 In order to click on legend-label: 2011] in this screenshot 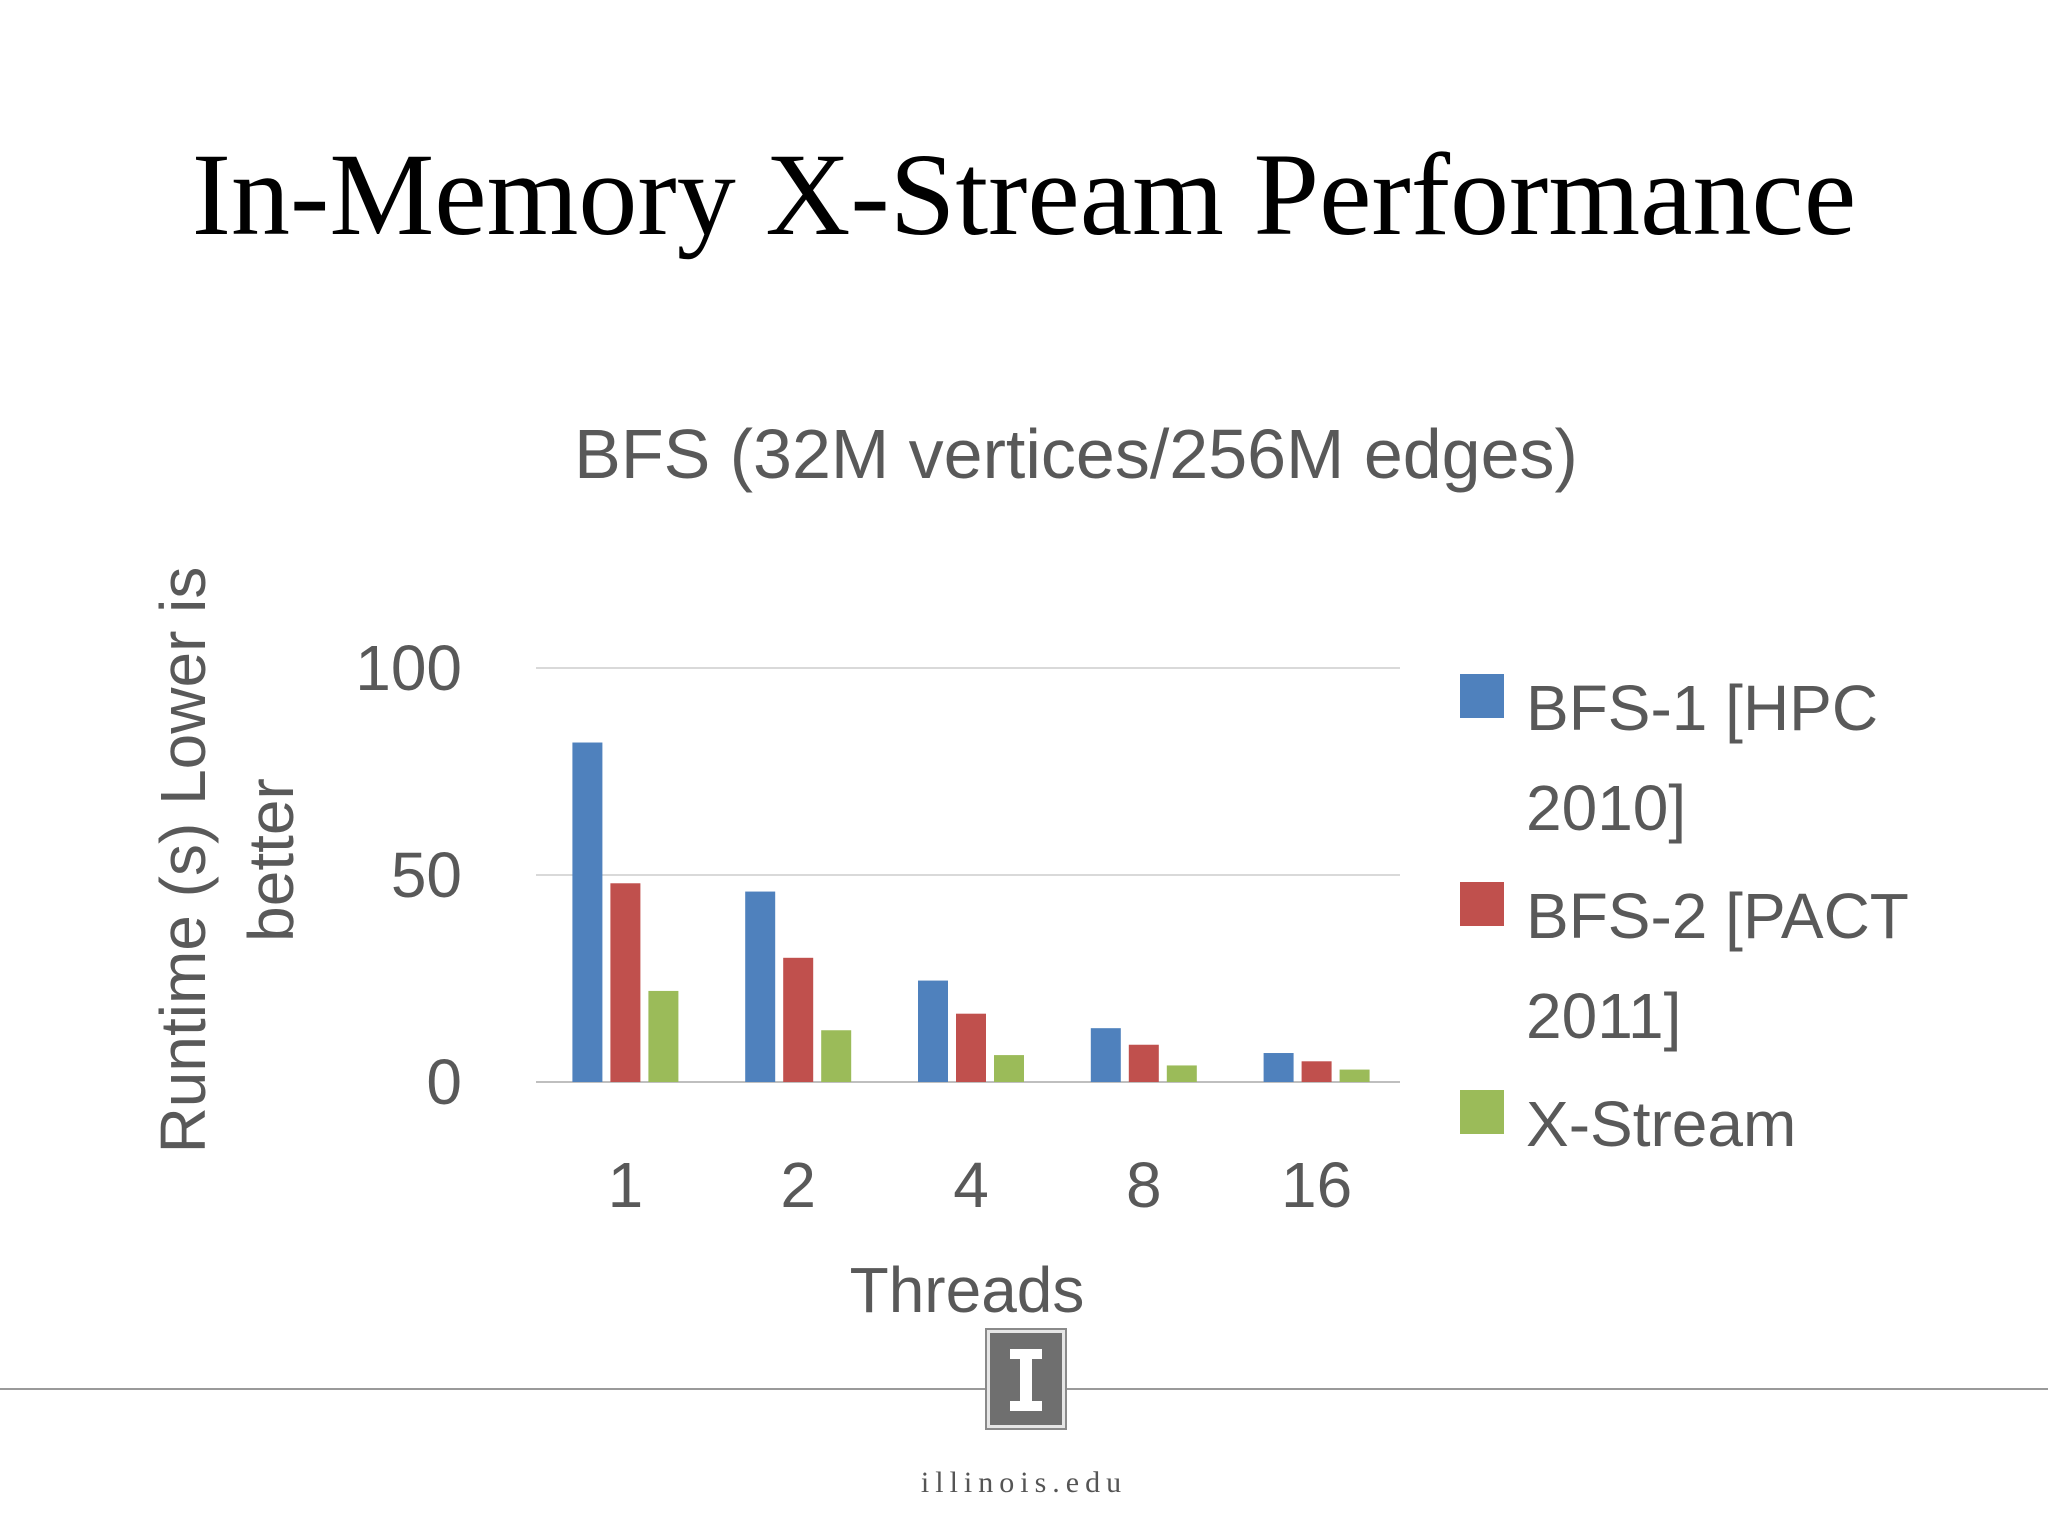, I will do `click(1603, 1016)`.